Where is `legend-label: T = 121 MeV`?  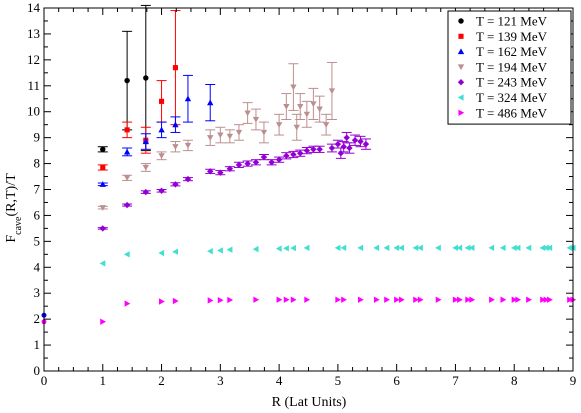
legend-label: T = 121 MeV is located at coordinates (512, 21).